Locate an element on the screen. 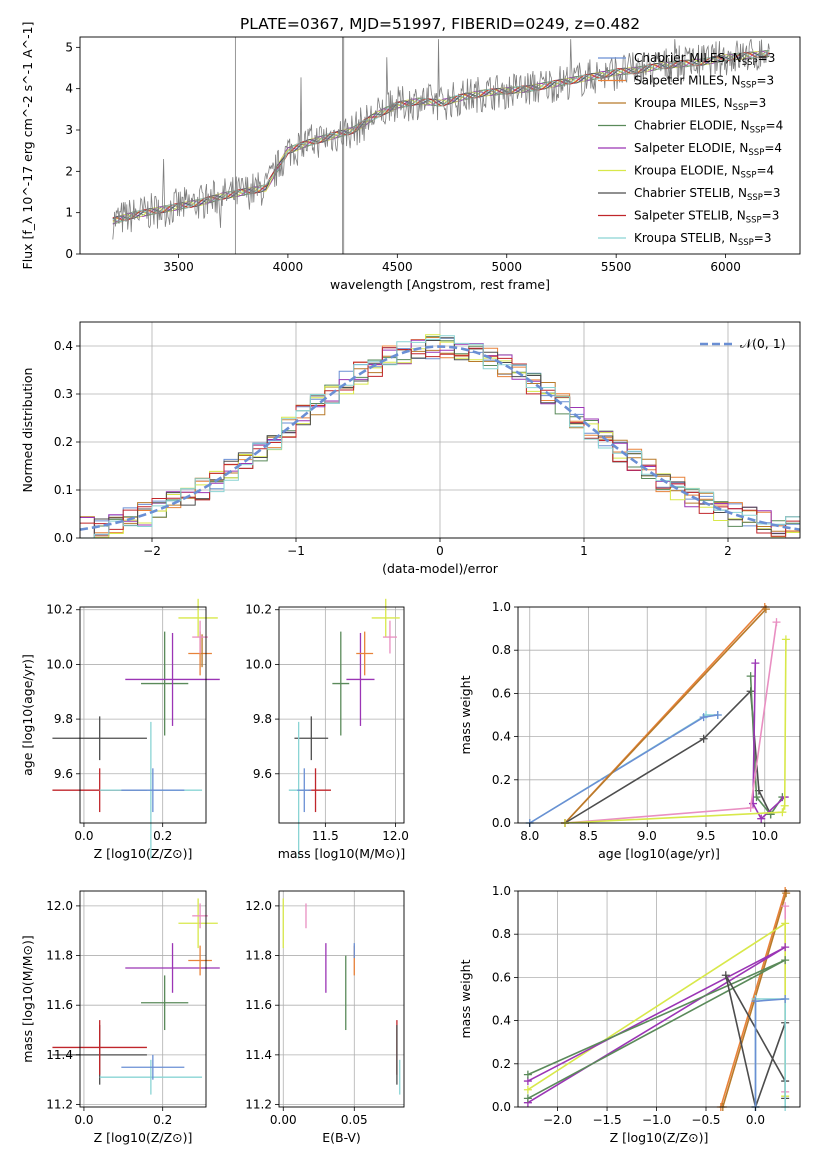 The height and width of the screenshot is (1170, 819). y-axis-label: mass weight is located at coordinates (465, 714).